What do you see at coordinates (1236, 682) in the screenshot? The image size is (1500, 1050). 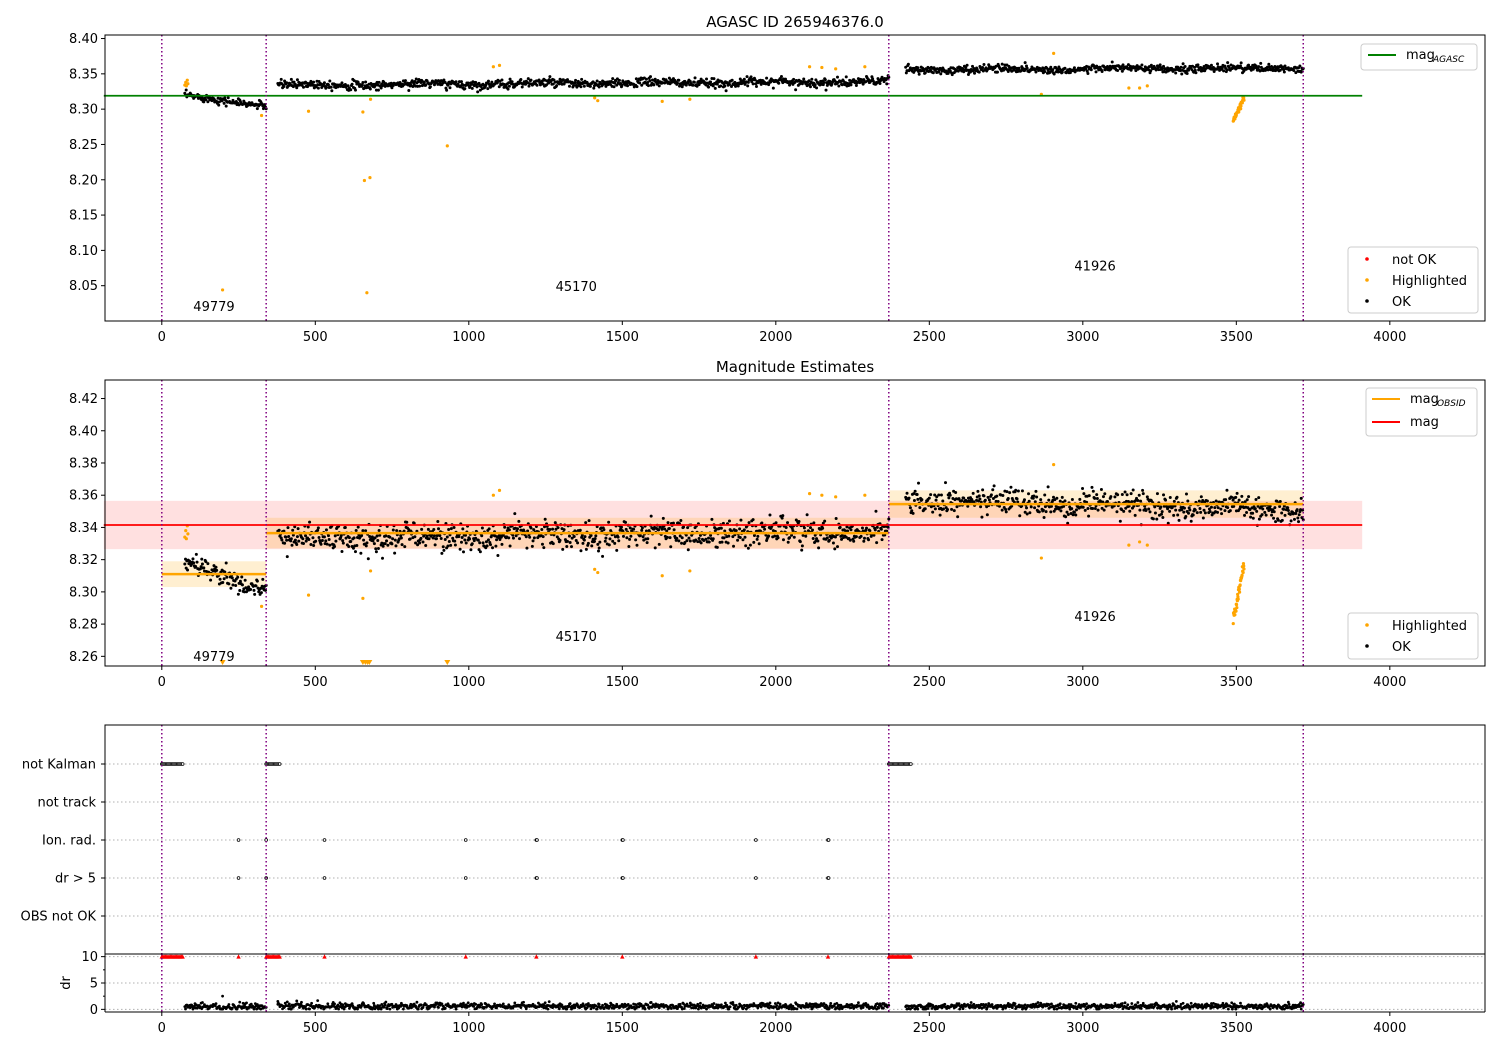 I see `x-tick-label: 3500` at bounding box center [1236, 682].